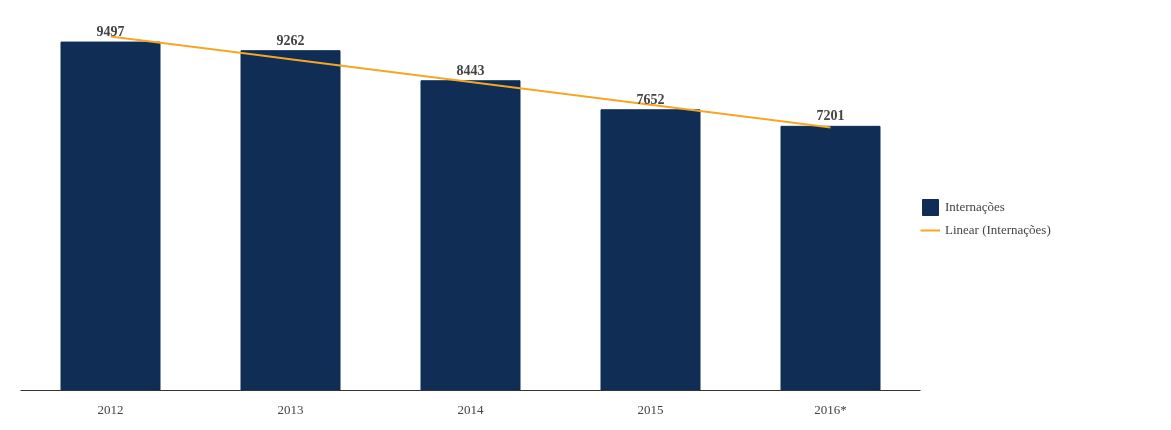  I want to click on x-tick-label: 2016*, so click(830, 409).